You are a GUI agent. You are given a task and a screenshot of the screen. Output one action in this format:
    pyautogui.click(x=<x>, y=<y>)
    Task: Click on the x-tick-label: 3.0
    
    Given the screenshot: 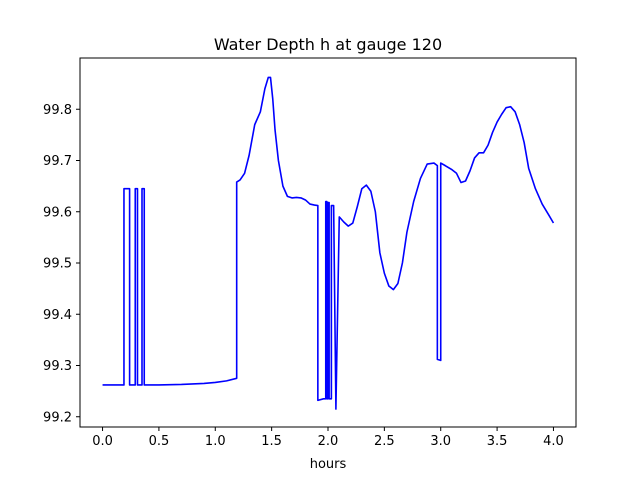 What is the action you would take?
    pyautogui.click(x=440, y=441)
    